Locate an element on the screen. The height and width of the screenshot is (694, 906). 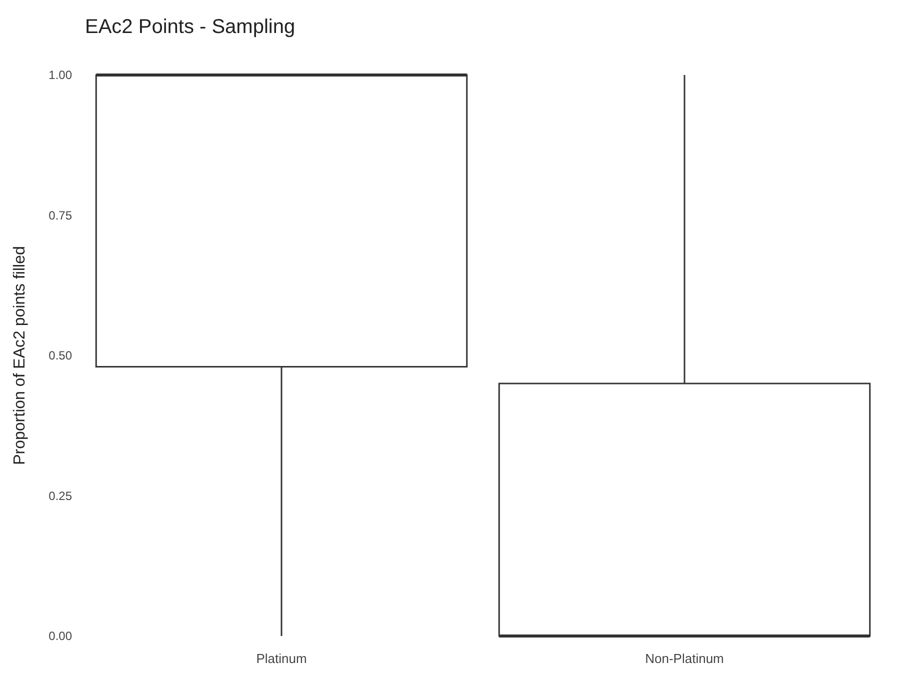
x-tick-label: Platinum is located at coordinates (281, 658).